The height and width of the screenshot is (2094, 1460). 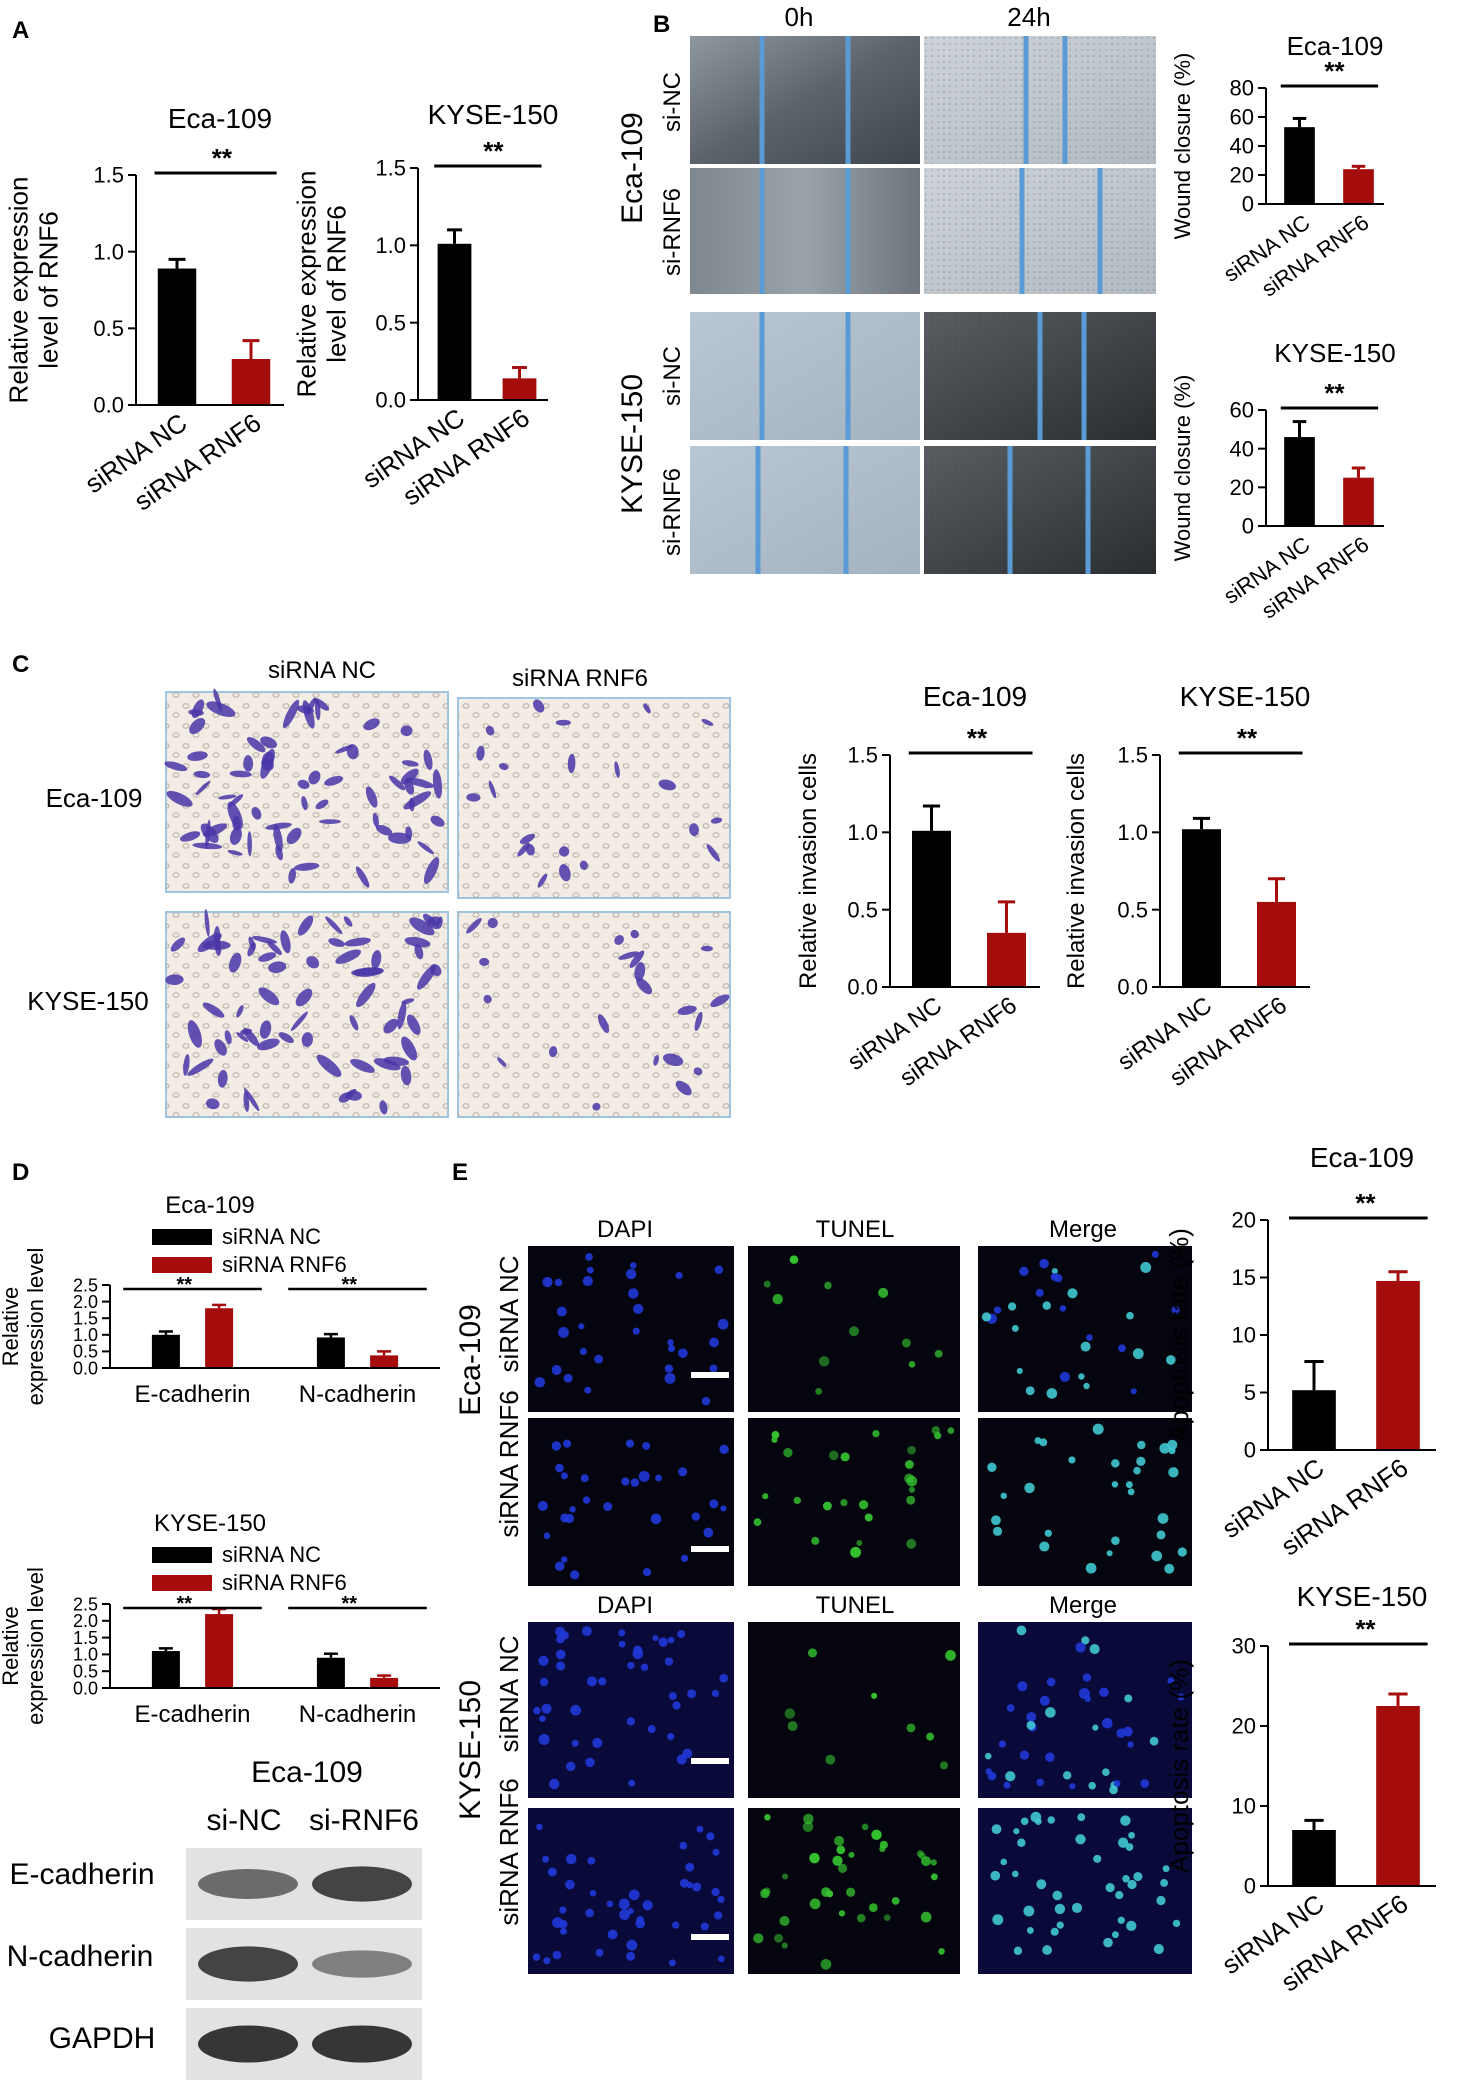 I want to click on wound-row-kyse-nc: si-NC, so click(x=672, y=376).